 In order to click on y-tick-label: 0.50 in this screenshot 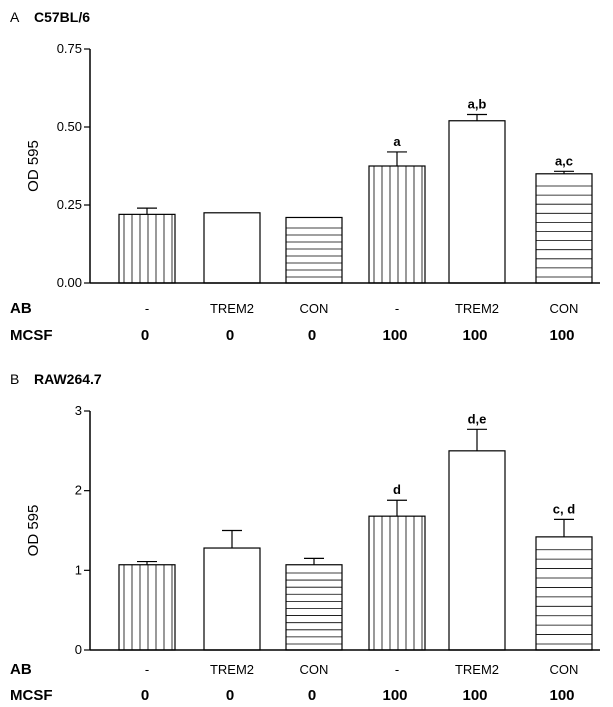, I will do `click(69, 126)`.